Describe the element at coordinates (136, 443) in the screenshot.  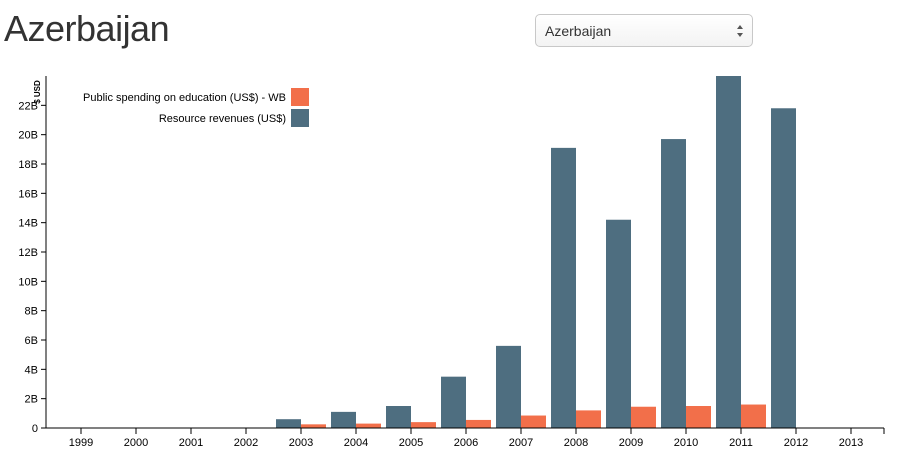
I see `x-tick-label: 2000` at that location.